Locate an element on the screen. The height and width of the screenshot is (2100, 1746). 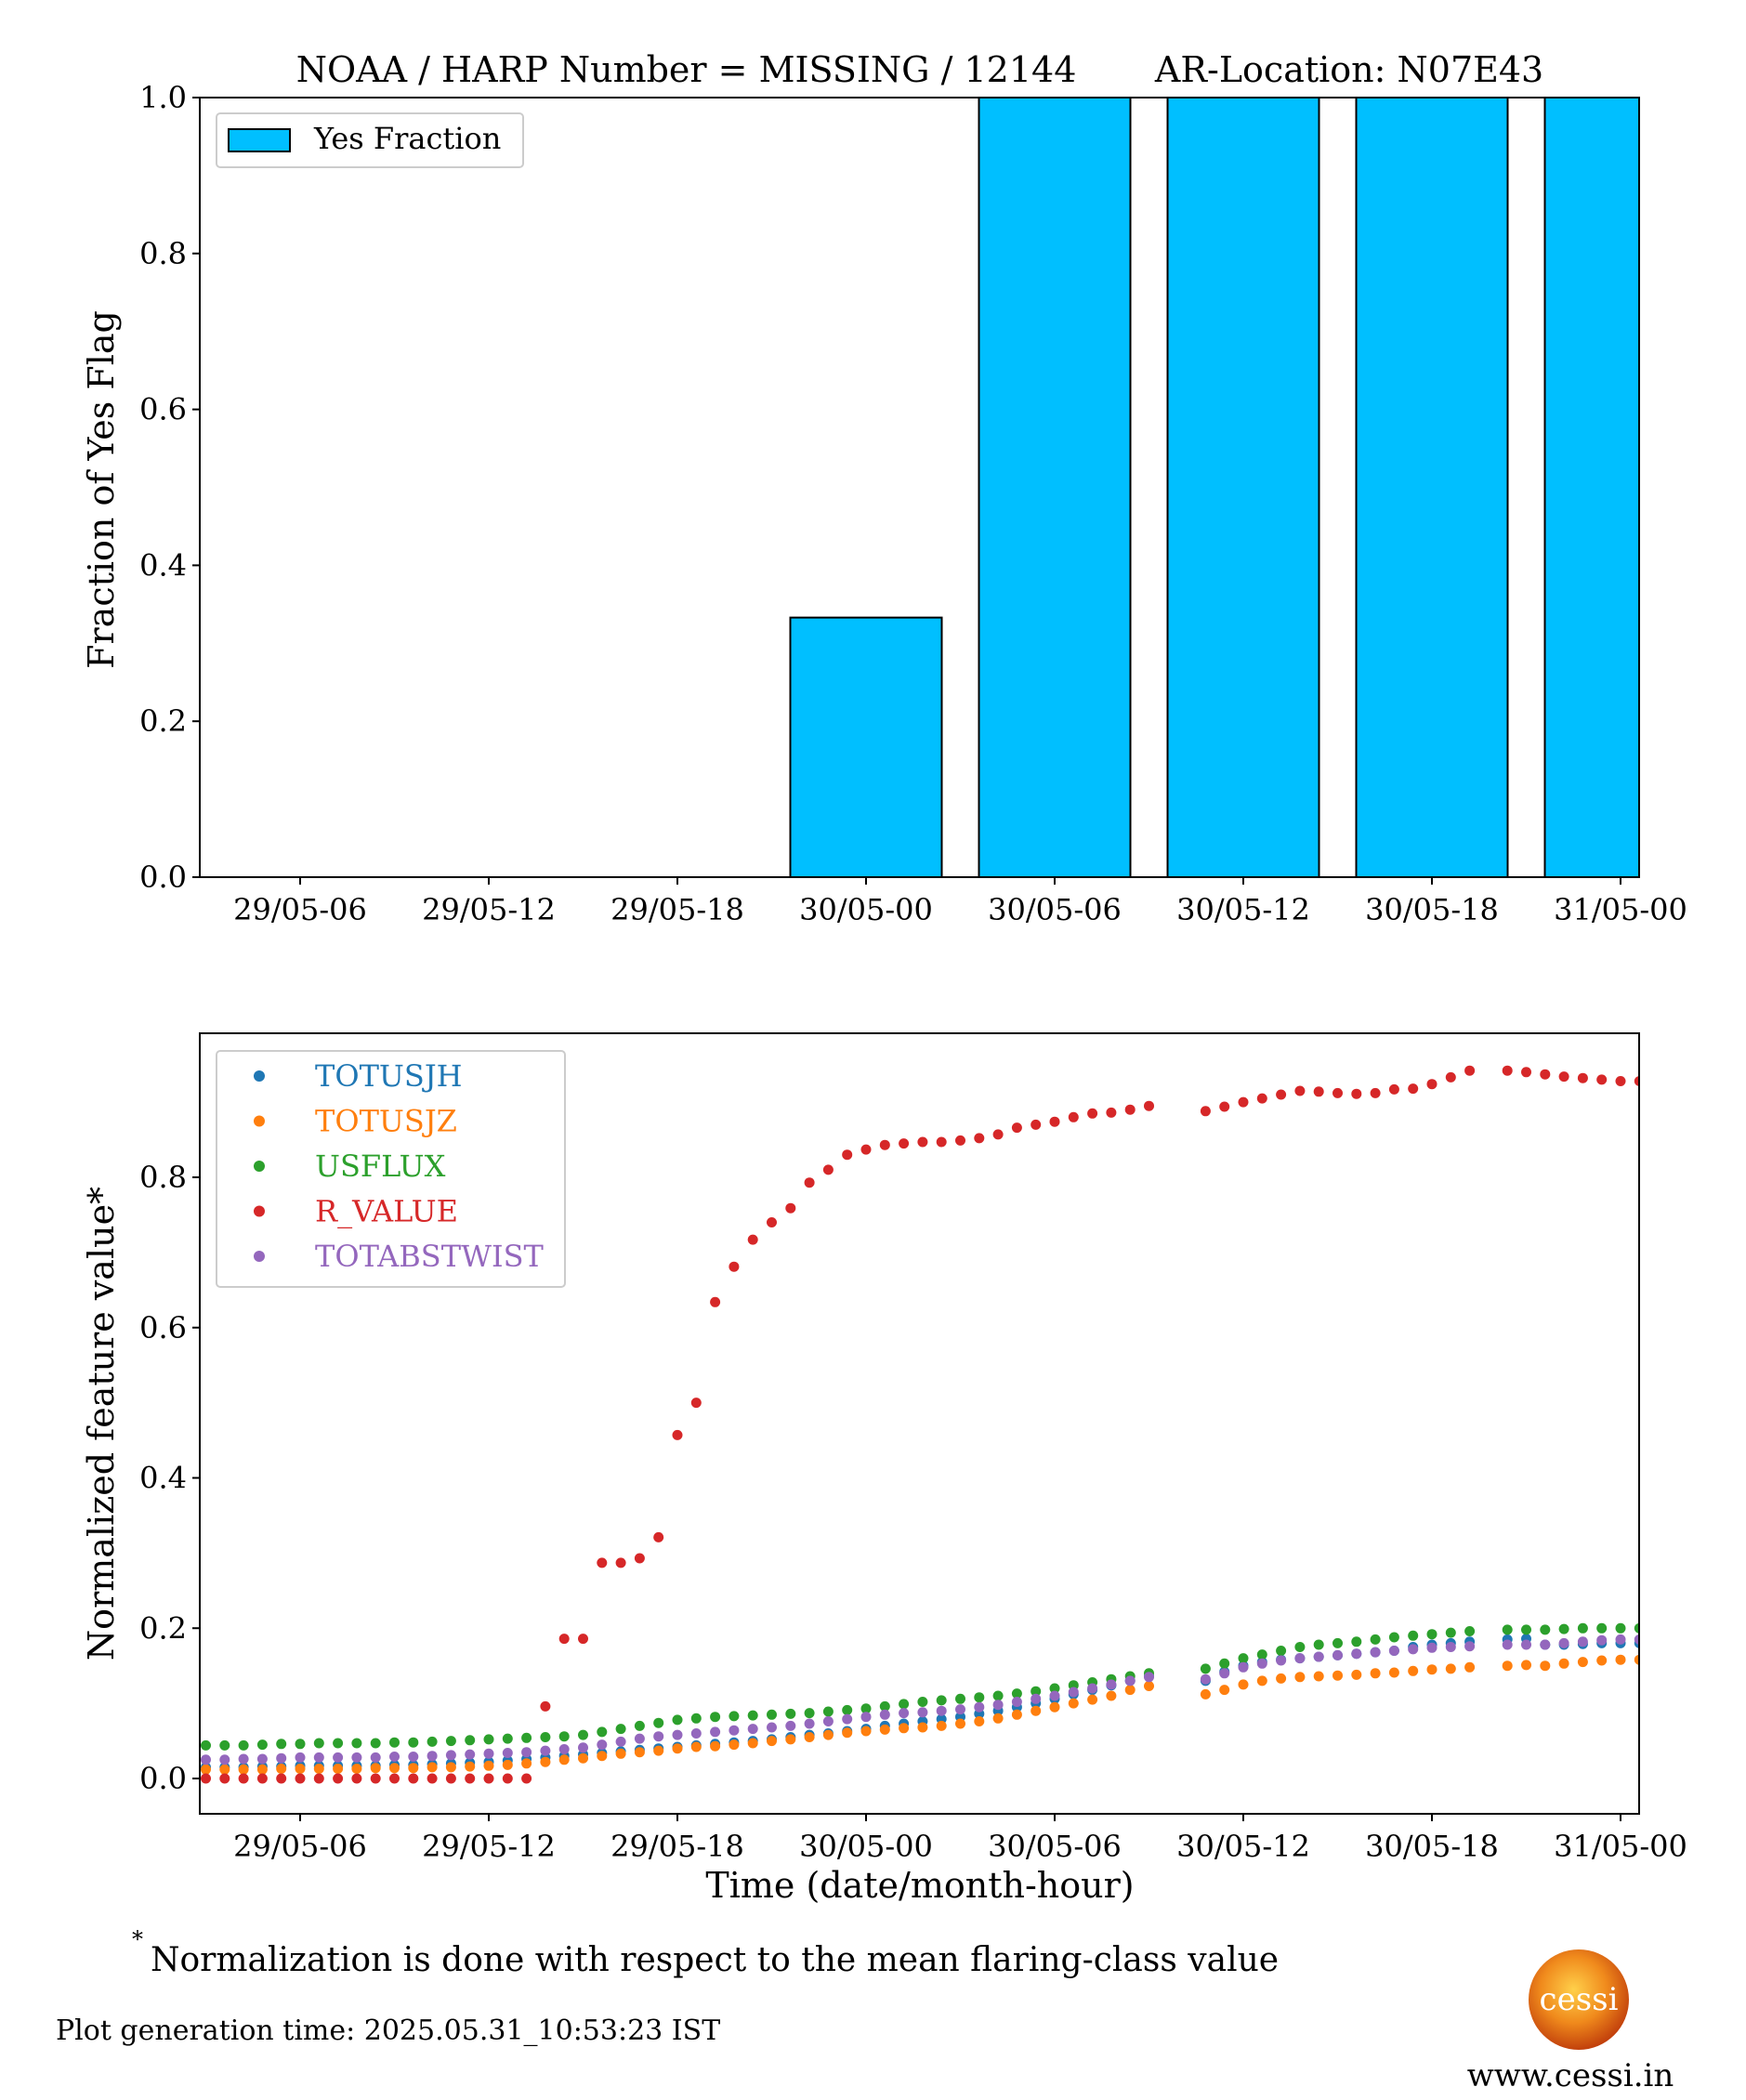
bottom-xtick-label: 29/05-18 is located at coordinates (677, 1846).